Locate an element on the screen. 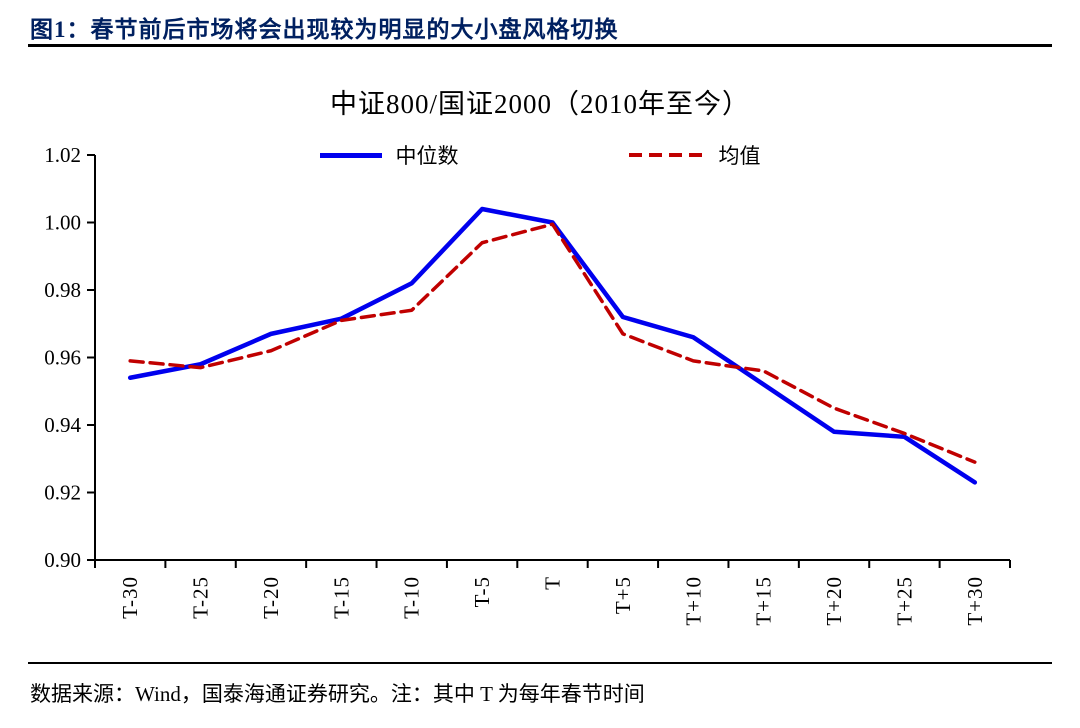  x-tick-label: T-20 is located at coordinates (271, 597).